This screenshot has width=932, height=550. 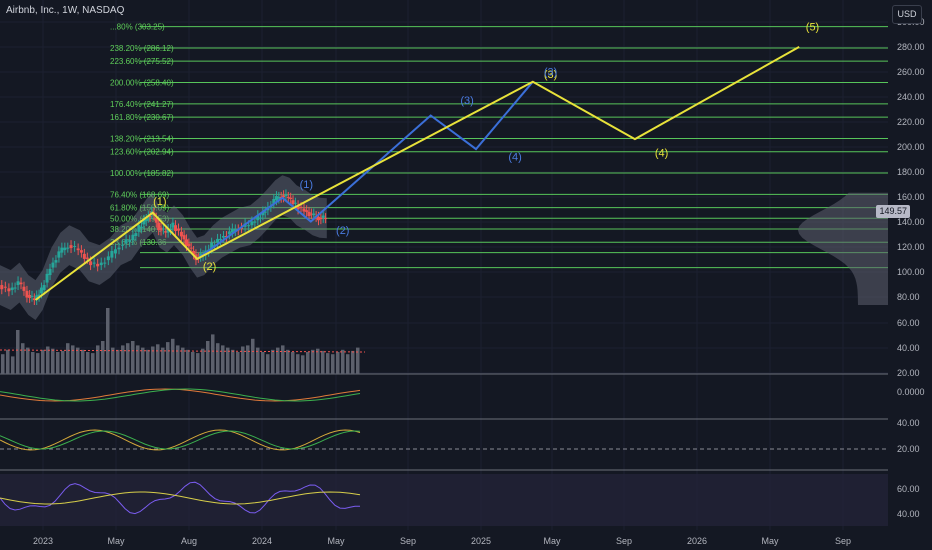 I want to click on y-tick-8: 140.00, so click(x=911, y=222).